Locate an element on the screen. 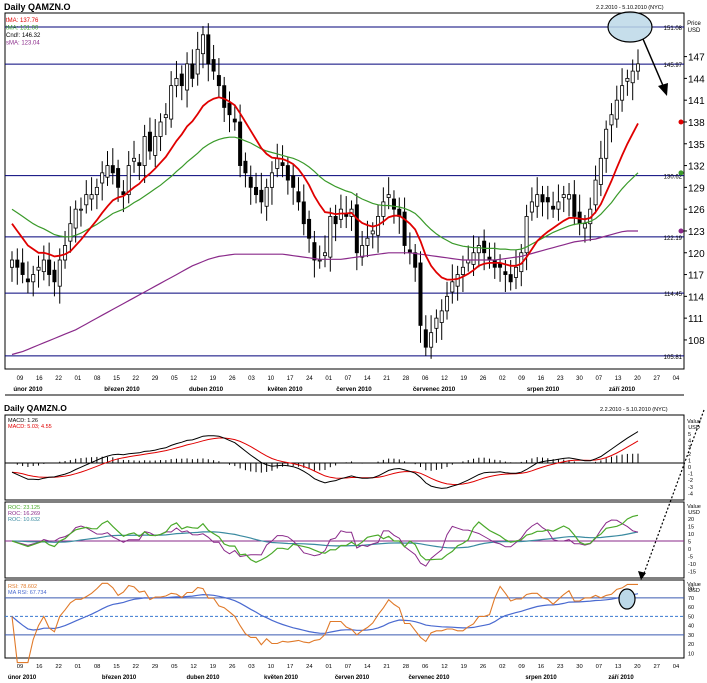 The height and width of the screenshot is (683, 707). bottom-month-label: duben 2010 is located at coordinates (203, 678).